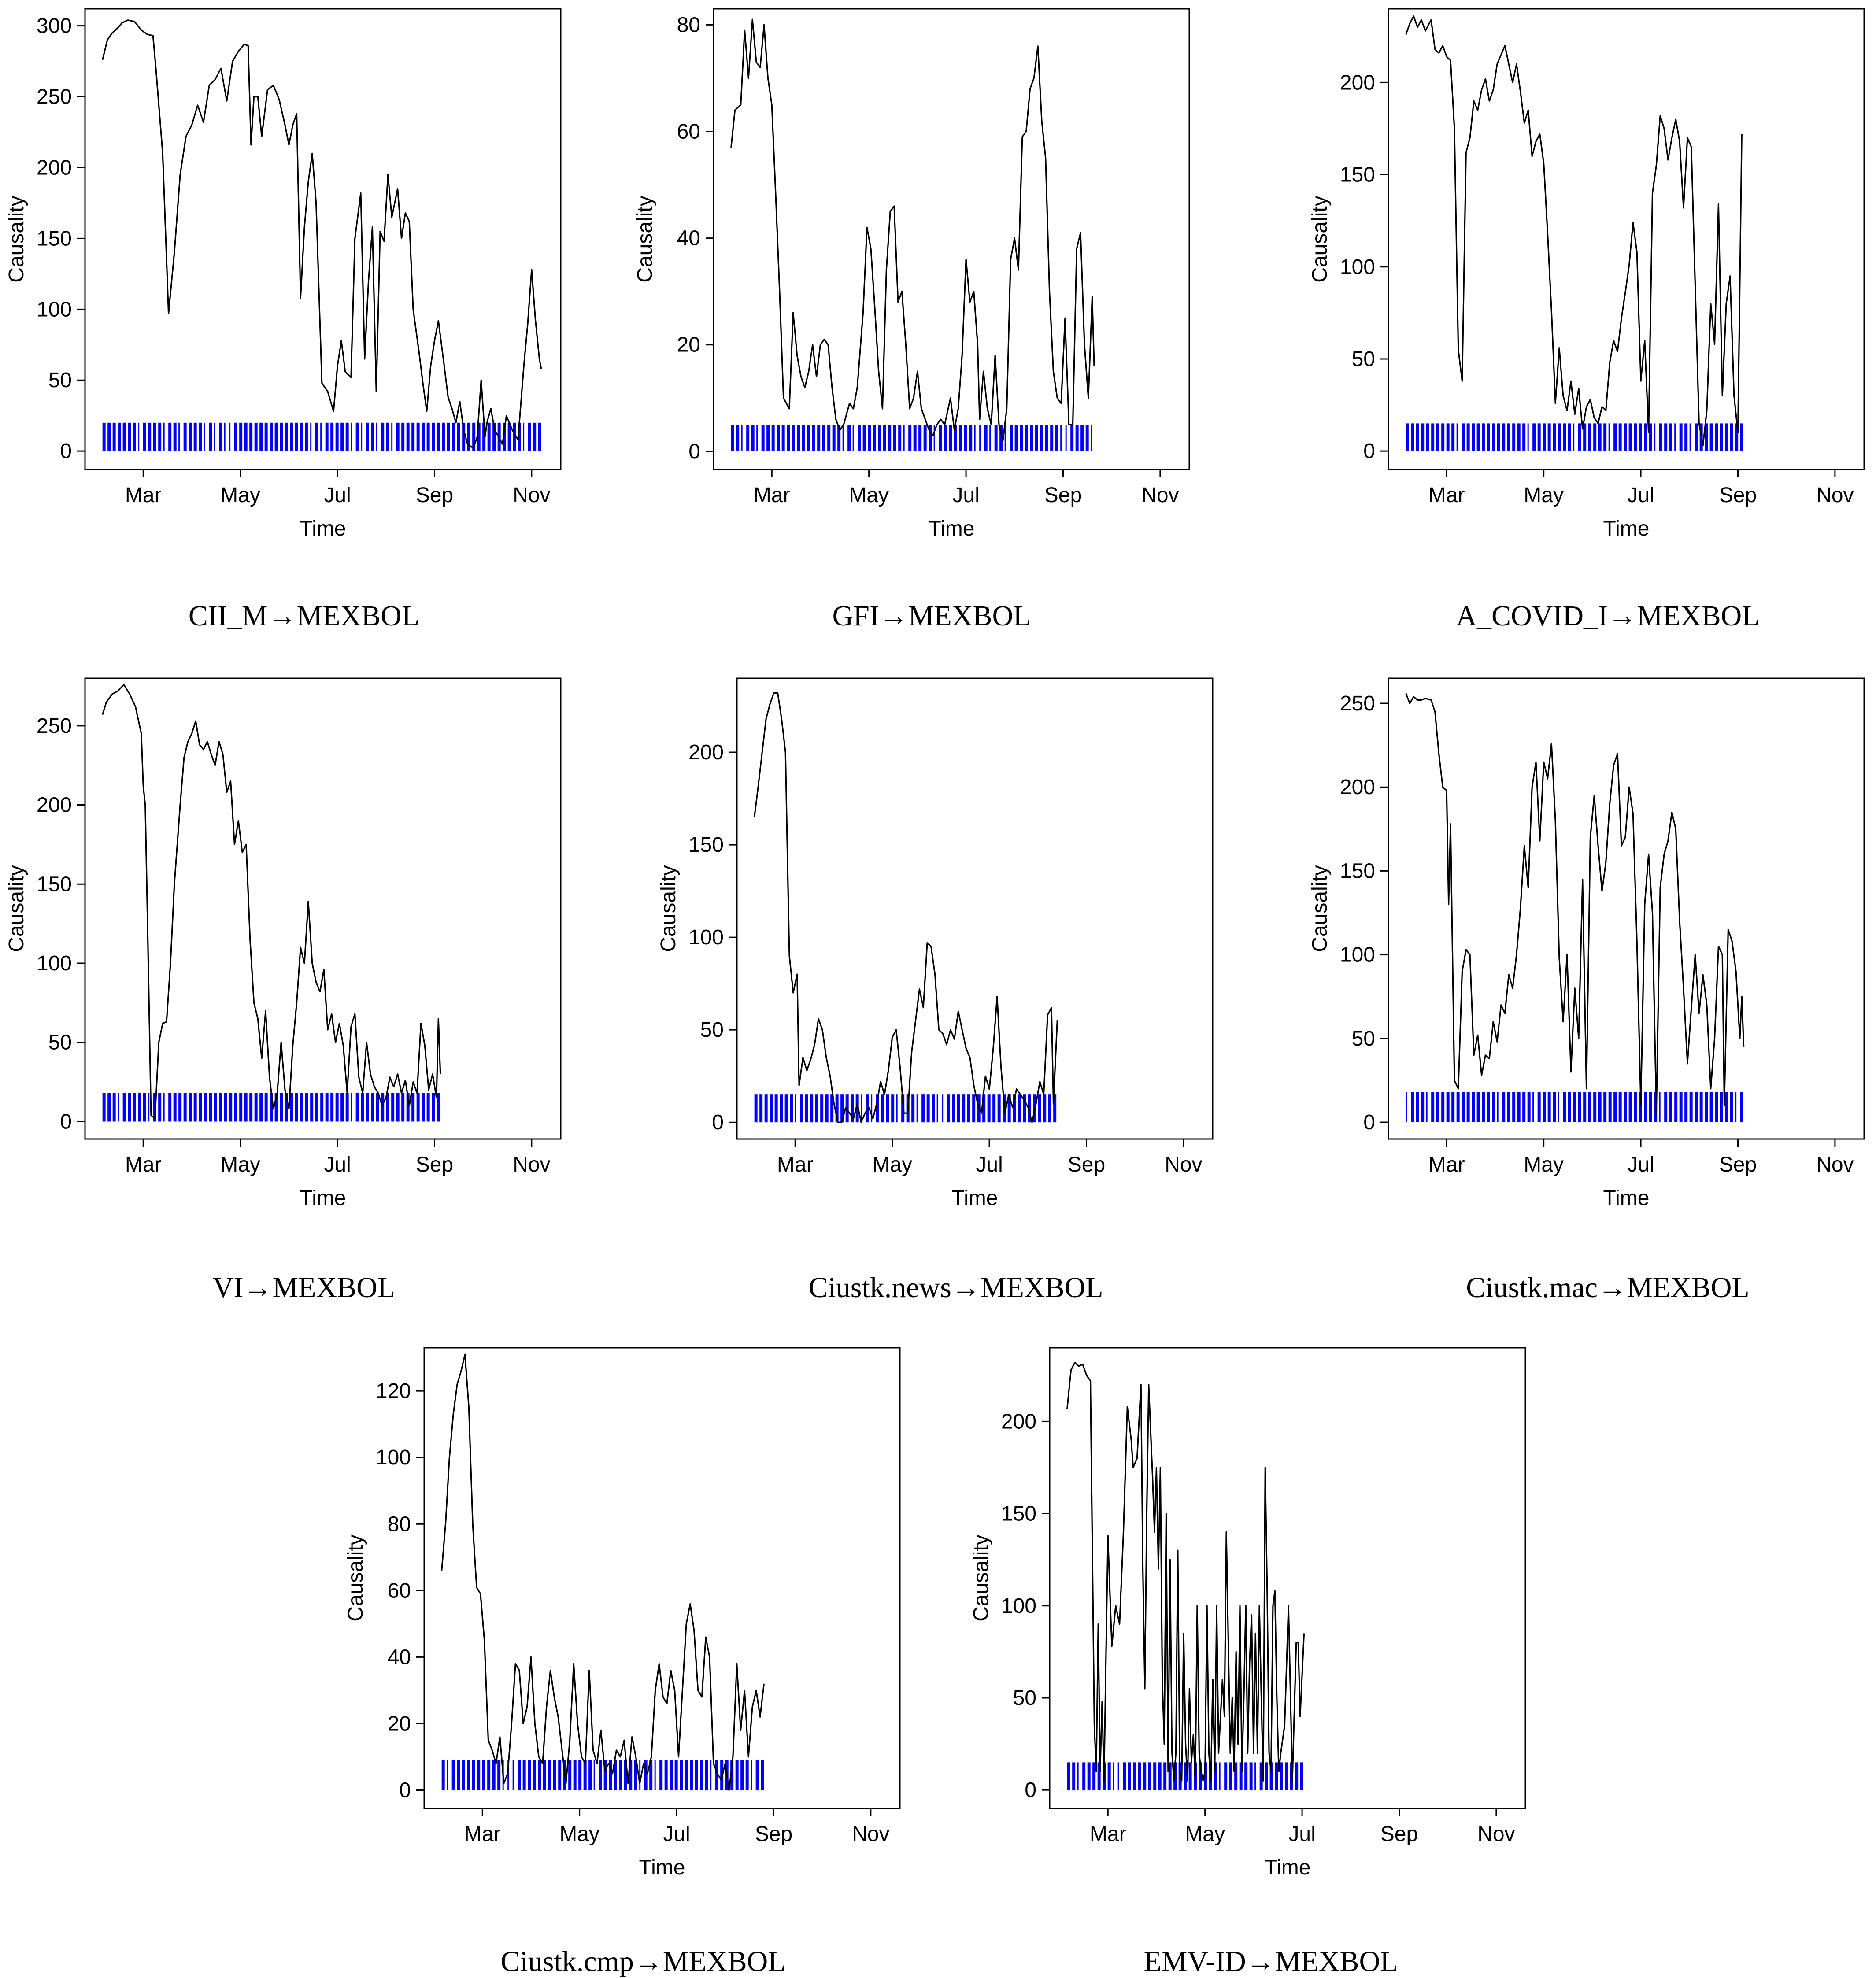 This screenshot has width=1876, height=1978. Describe the element at coordinates (1271, 1961) in the screenshot. I see `chart-caption: EMV-ID→MEXBOL` at that location.